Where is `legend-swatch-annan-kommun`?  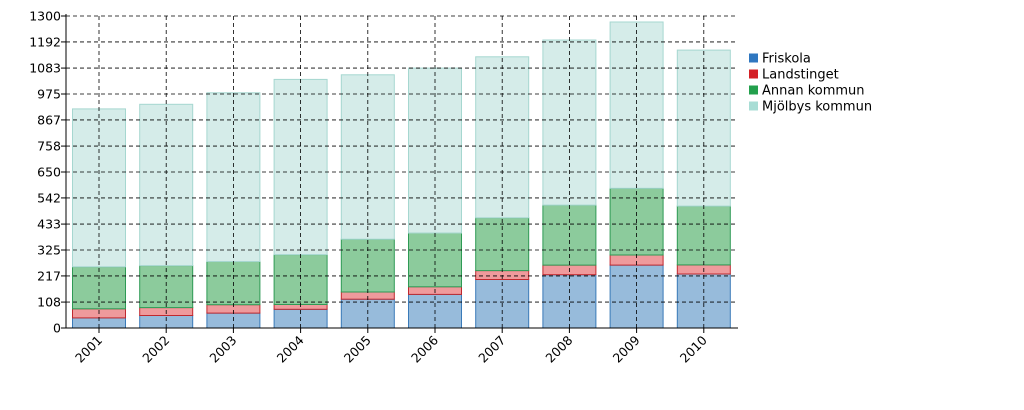 legend-swatch-annan-kommun is located at coordinates (753, 90).